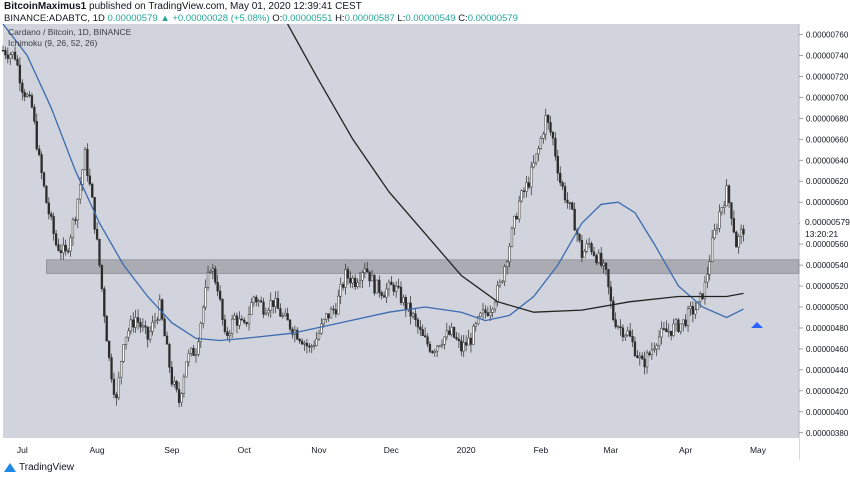  I want to click on open-value: 0.00000551, so click(307, 18).